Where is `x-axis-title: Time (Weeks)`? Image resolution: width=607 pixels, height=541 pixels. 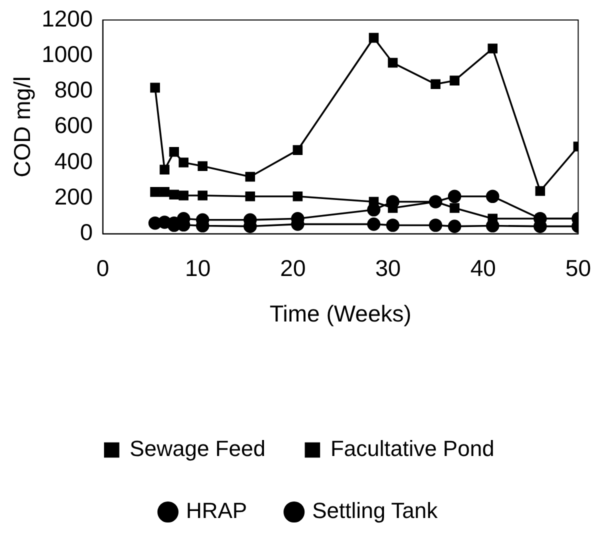
x-axis-title: Time (Weeks) is located at coordinates (341, 313).